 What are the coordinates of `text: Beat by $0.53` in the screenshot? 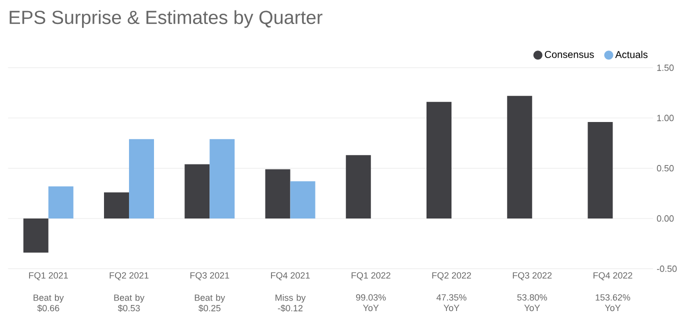 It's located at (129, 303).